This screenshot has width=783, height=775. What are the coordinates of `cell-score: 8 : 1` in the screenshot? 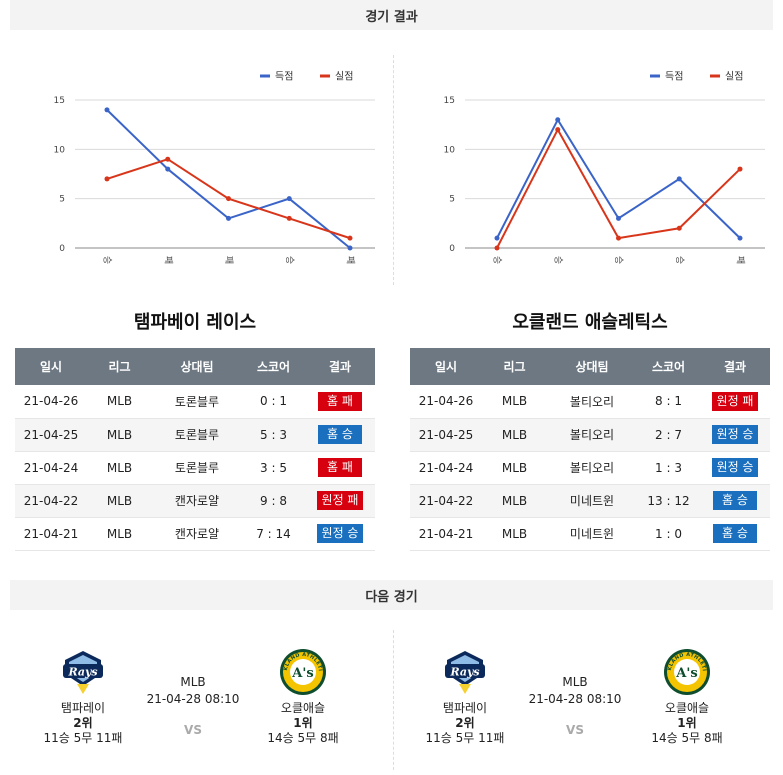 It's located at (668, 402).